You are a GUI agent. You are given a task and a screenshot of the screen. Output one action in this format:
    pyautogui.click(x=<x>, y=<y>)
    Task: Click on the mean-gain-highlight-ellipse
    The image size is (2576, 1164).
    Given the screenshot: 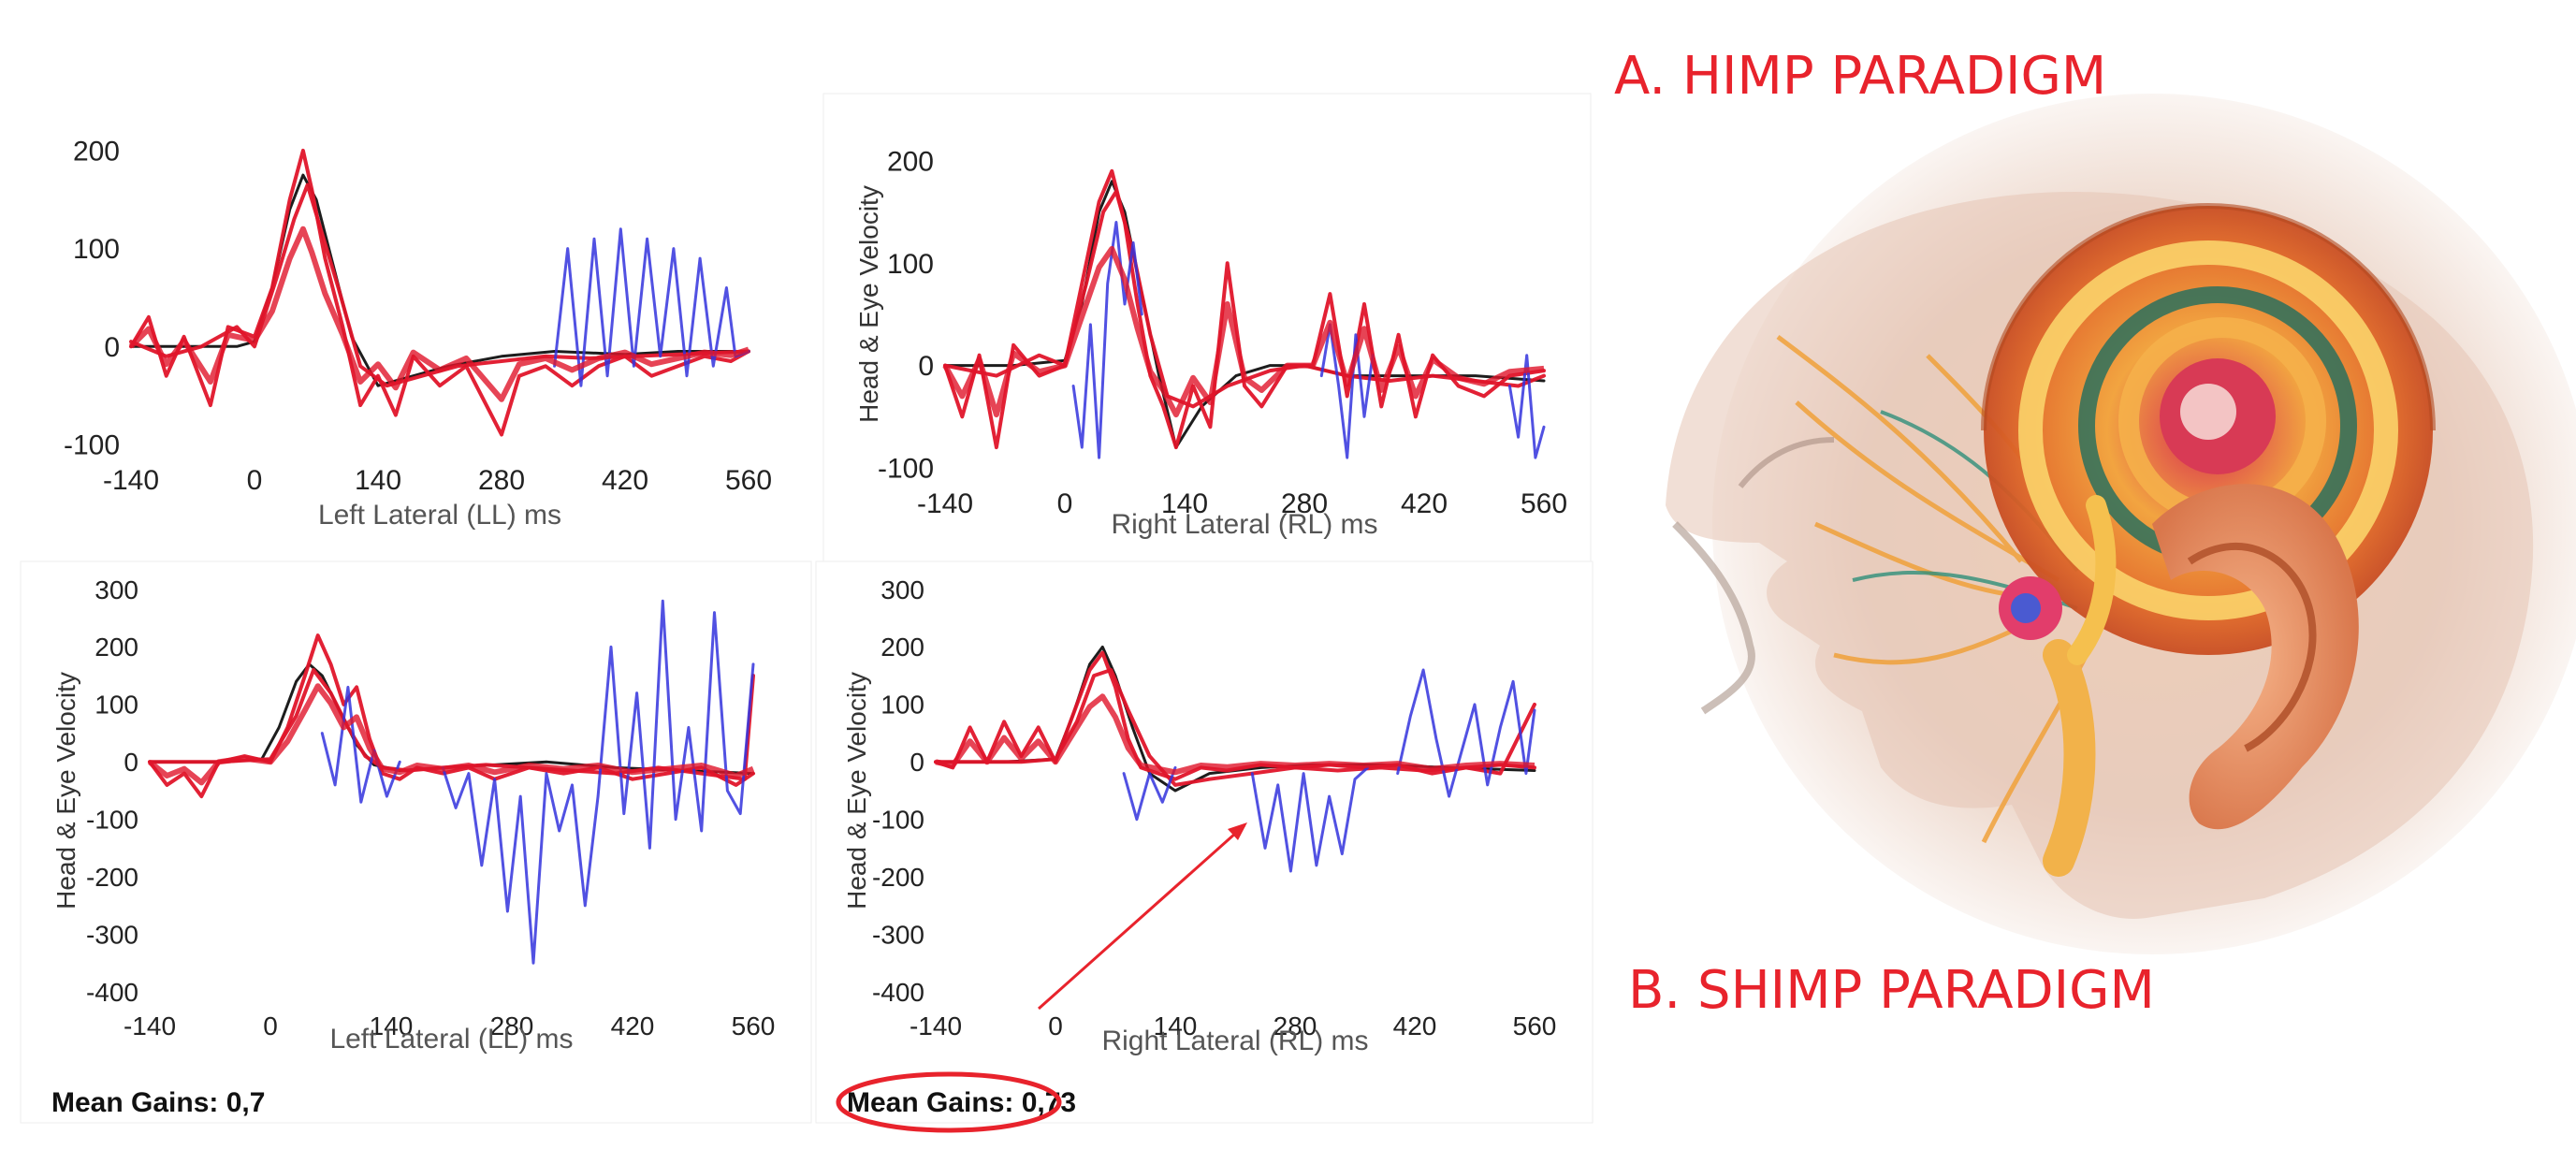 What is the action you would take?
    pyautogui.click(x=949, y=1102)
    